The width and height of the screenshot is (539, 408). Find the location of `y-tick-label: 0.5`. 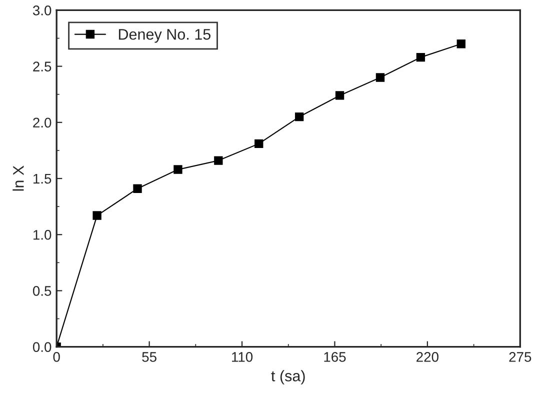

y-tick-label: 0.5 is located at coordinates (42, 291).